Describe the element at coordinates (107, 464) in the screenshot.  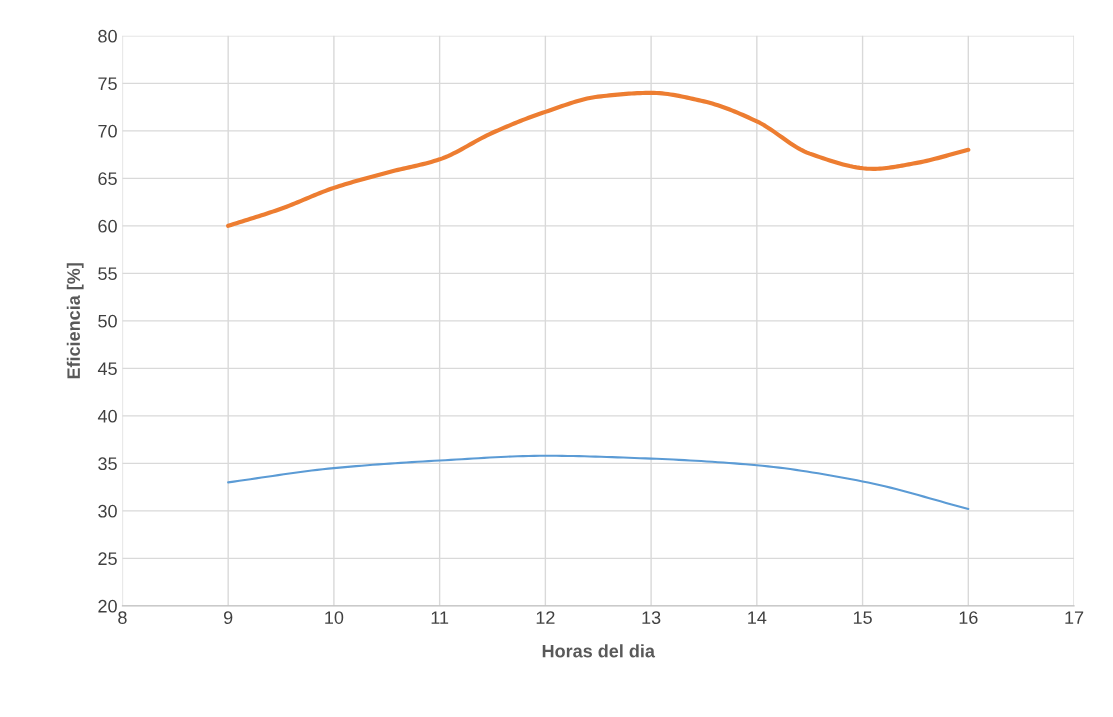
I see `y-tick-label: 35` at that location.